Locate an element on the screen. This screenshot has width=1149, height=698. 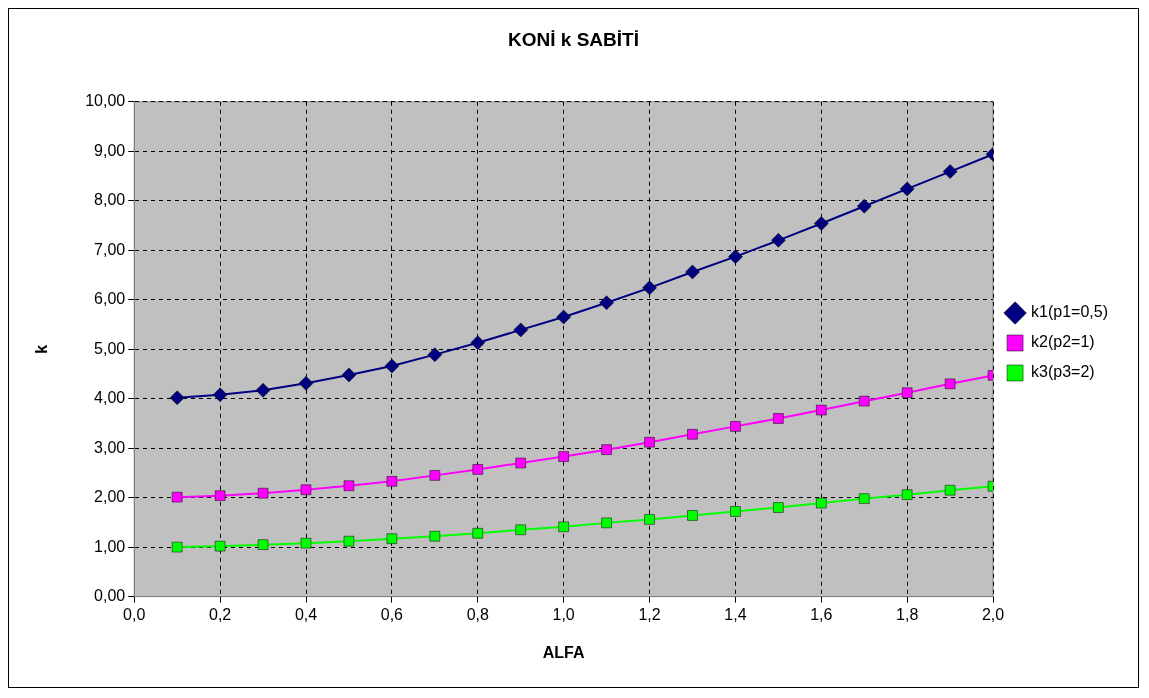
legend-label: k3(p3=2) is located at coordinates (1063, 372).